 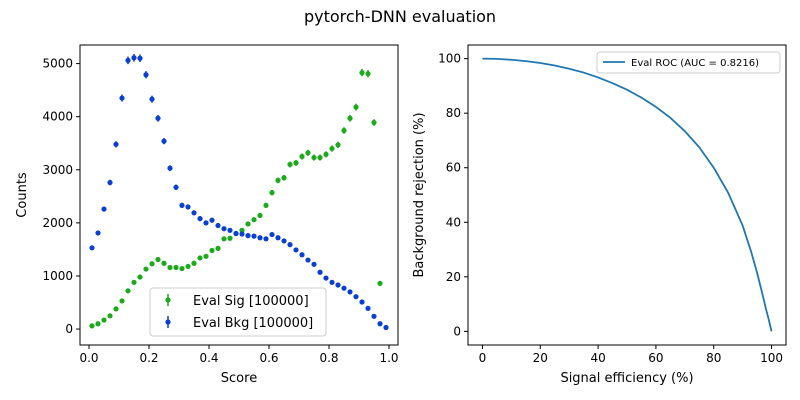 I want to click on left-legend-box, so click(x=238, y=312).